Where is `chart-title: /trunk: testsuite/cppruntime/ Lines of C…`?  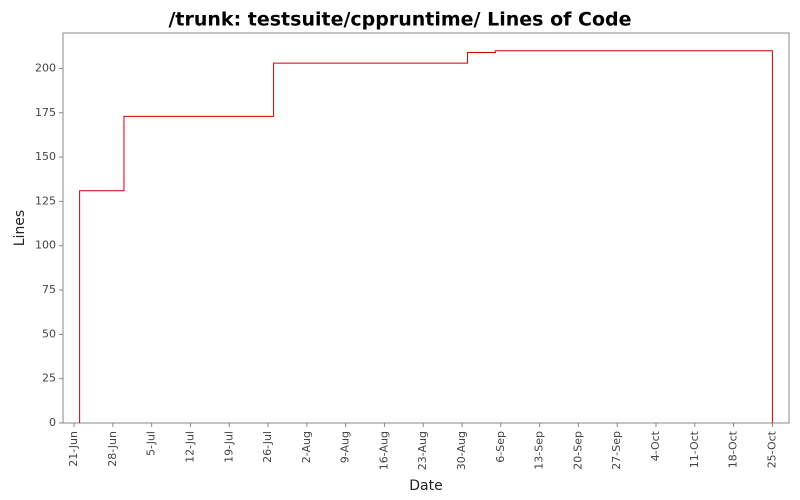
chart-title: /trunk: testsuite/cppruntime/ Lines of C… is located at coordinates (399, 20).